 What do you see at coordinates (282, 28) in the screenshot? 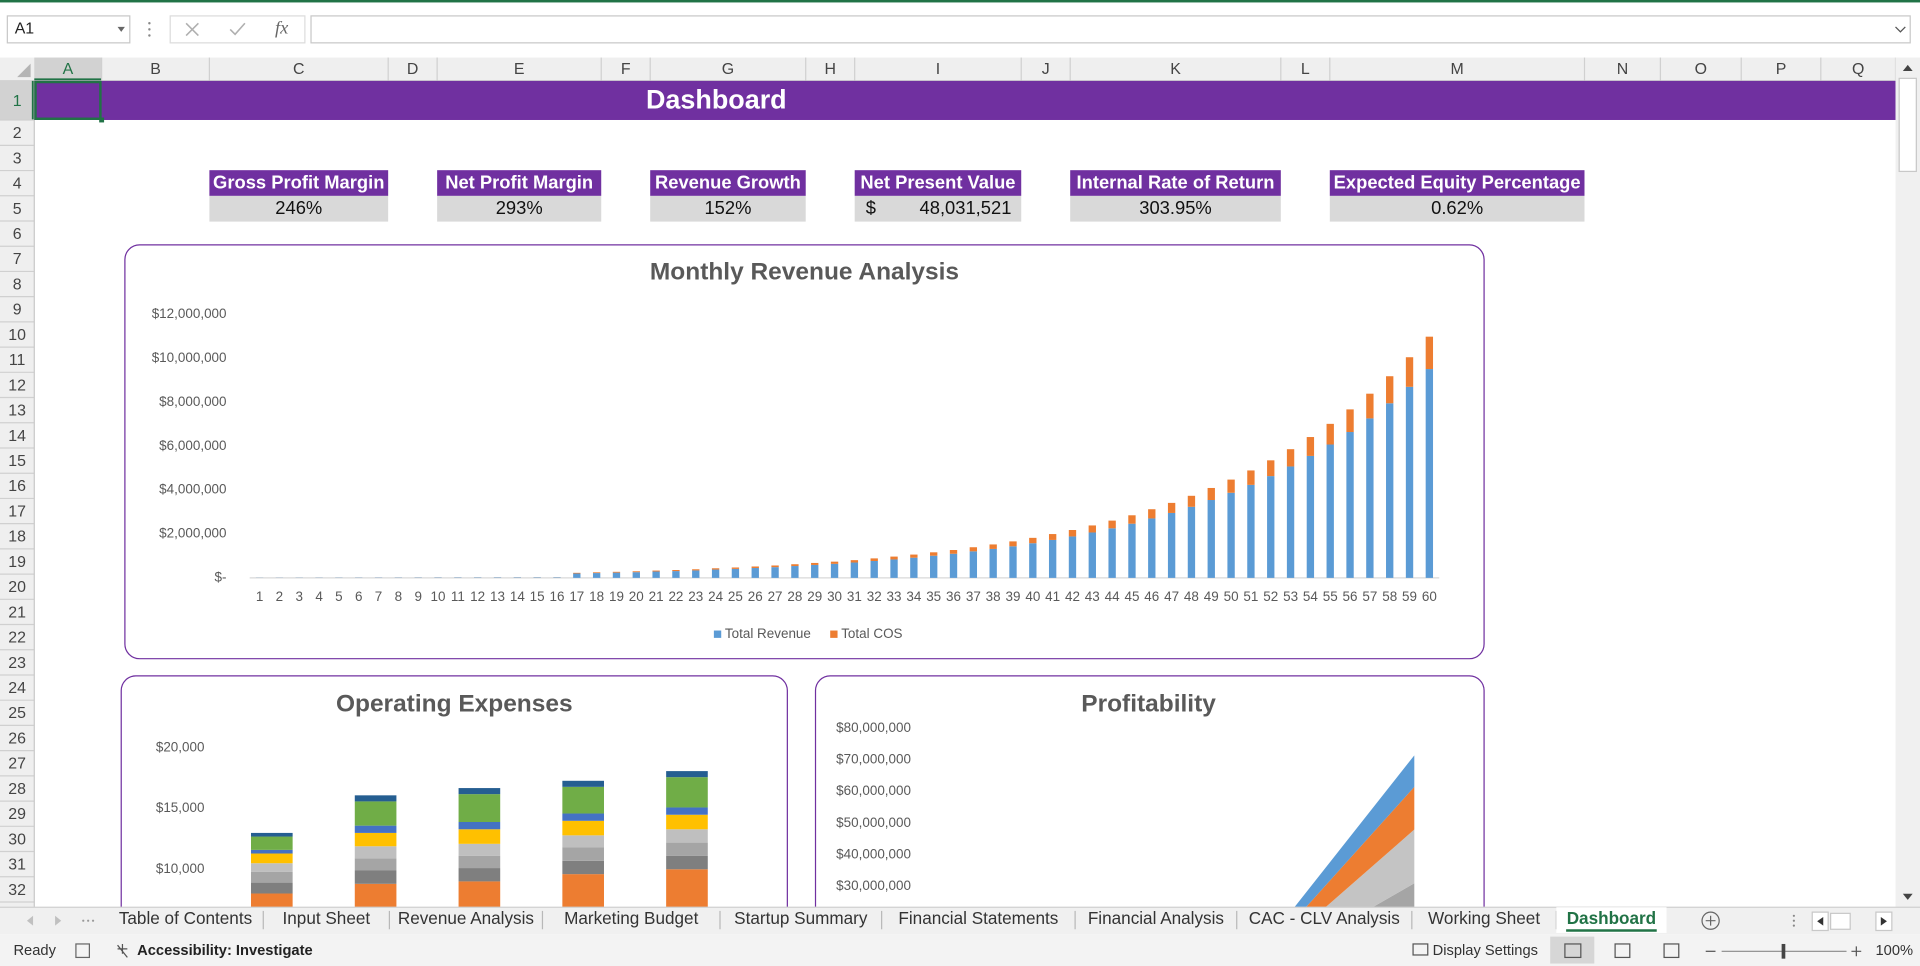
I see `insert-function-button: fx` at bounding box center [282, 28].